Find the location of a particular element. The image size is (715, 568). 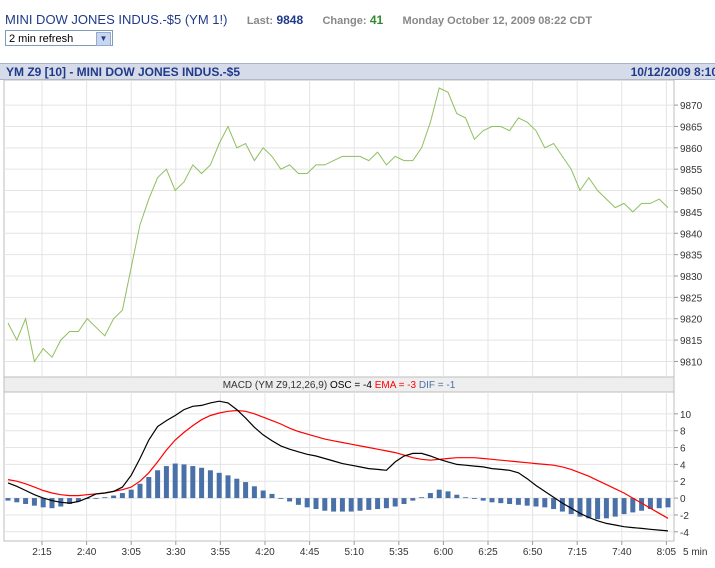

instrument-title: MINI DOW JONES INDUS.-$5 (YM 1!) is located at coordinates (116, 19).